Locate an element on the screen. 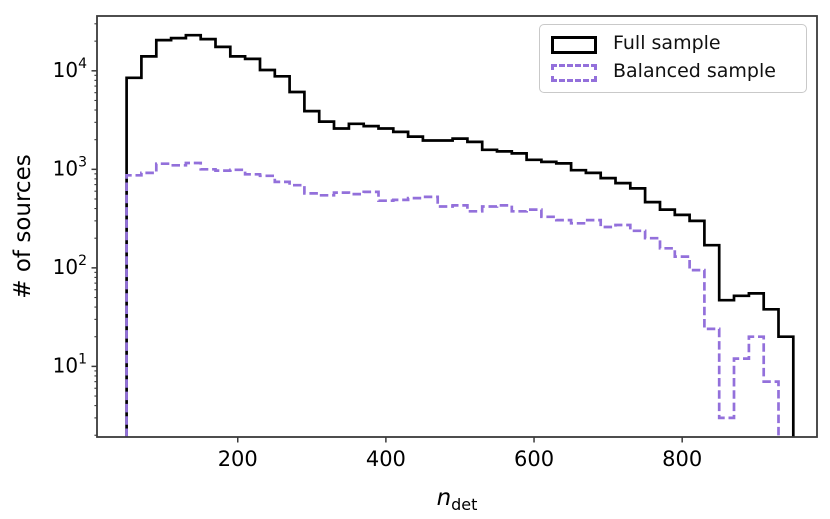 This screenshot has width=830, height=519. balanced-sample-line-swatch is located at coordinates (574, 72).